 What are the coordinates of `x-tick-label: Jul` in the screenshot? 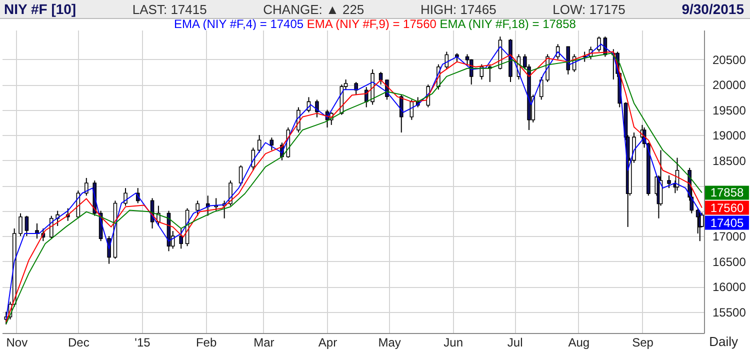 It's located at (515, 343).